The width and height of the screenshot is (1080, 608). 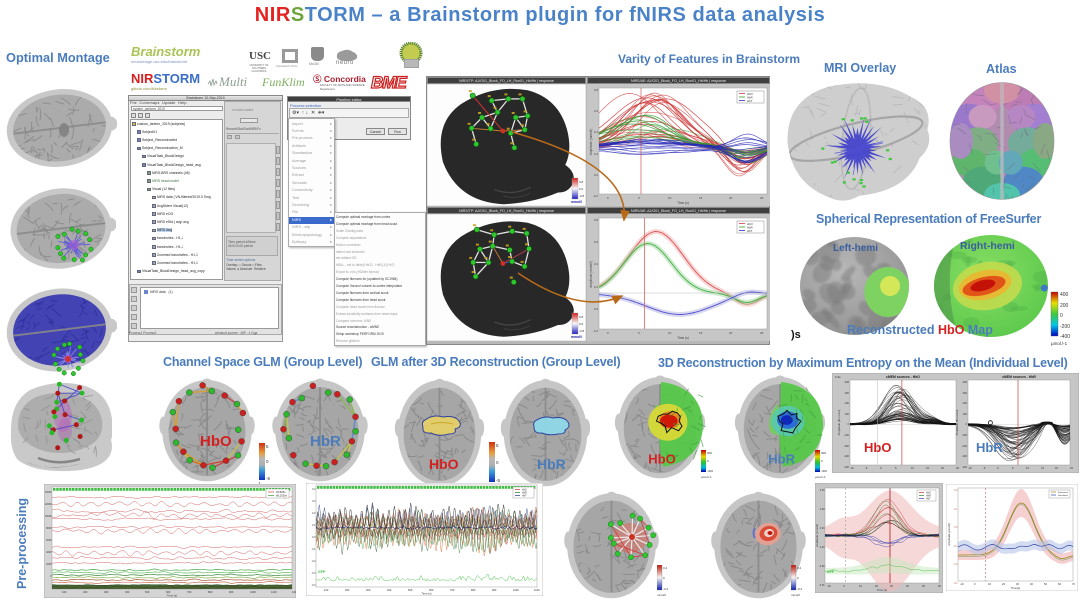 What do you see at coordinates (49, 564) in the screenshot?
I see `svg-text: 2000` at bounding box center [49, 564].